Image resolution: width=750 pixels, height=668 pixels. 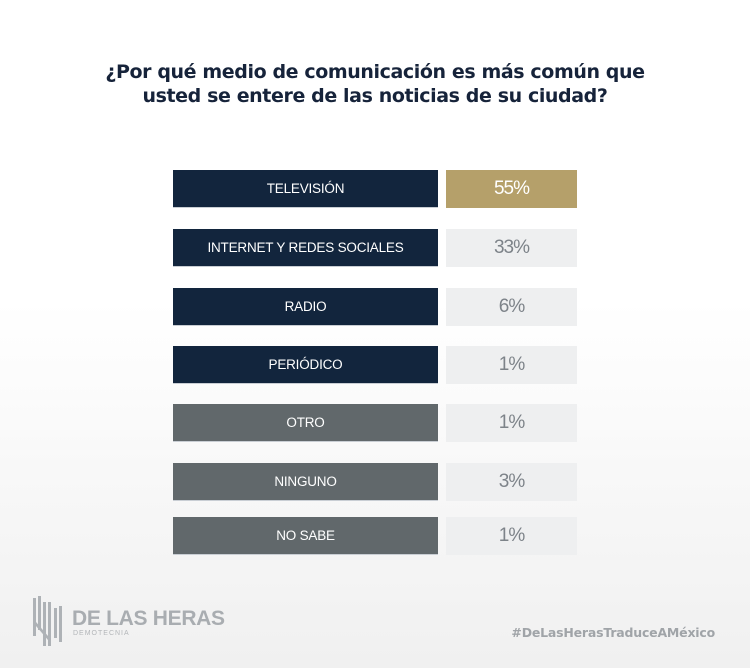 I want to click on table-row: NINGUNO 3%, so click(x=375, y=482).